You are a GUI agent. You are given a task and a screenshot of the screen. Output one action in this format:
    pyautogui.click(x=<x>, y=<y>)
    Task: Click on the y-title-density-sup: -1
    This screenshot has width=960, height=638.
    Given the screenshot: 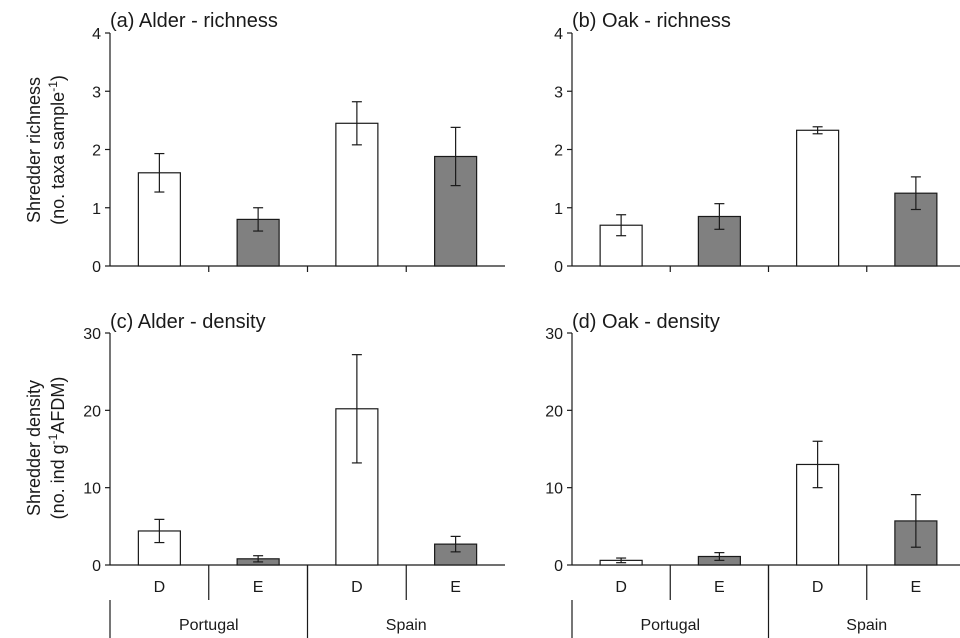 What is the action you would take?
    pyautogui.click(x=53, y=438)
    